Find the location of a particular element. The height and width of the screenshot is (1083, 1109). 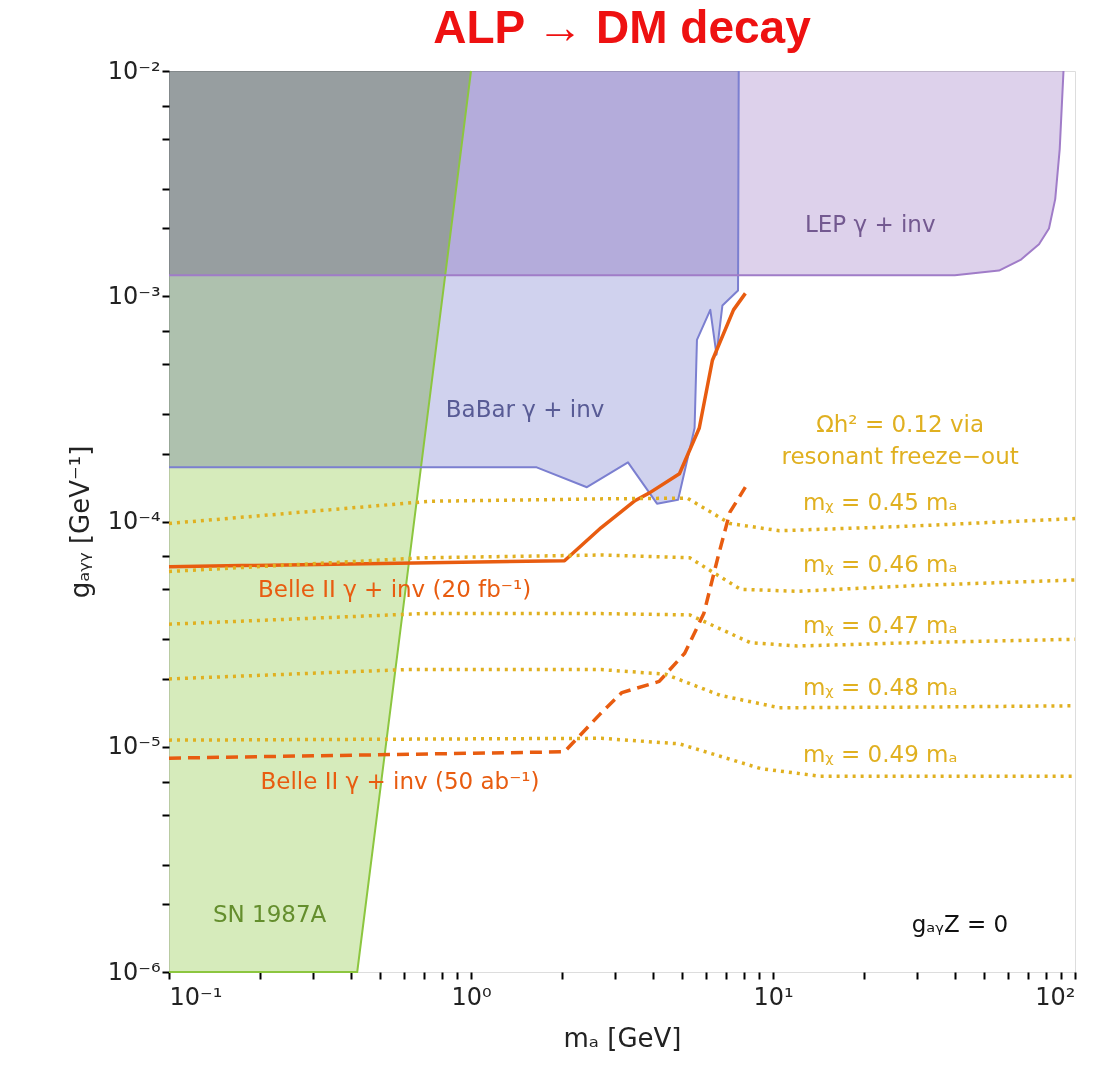

annotation: mᵪ = 0.48 mₐ is located at coordinates (880, 687).